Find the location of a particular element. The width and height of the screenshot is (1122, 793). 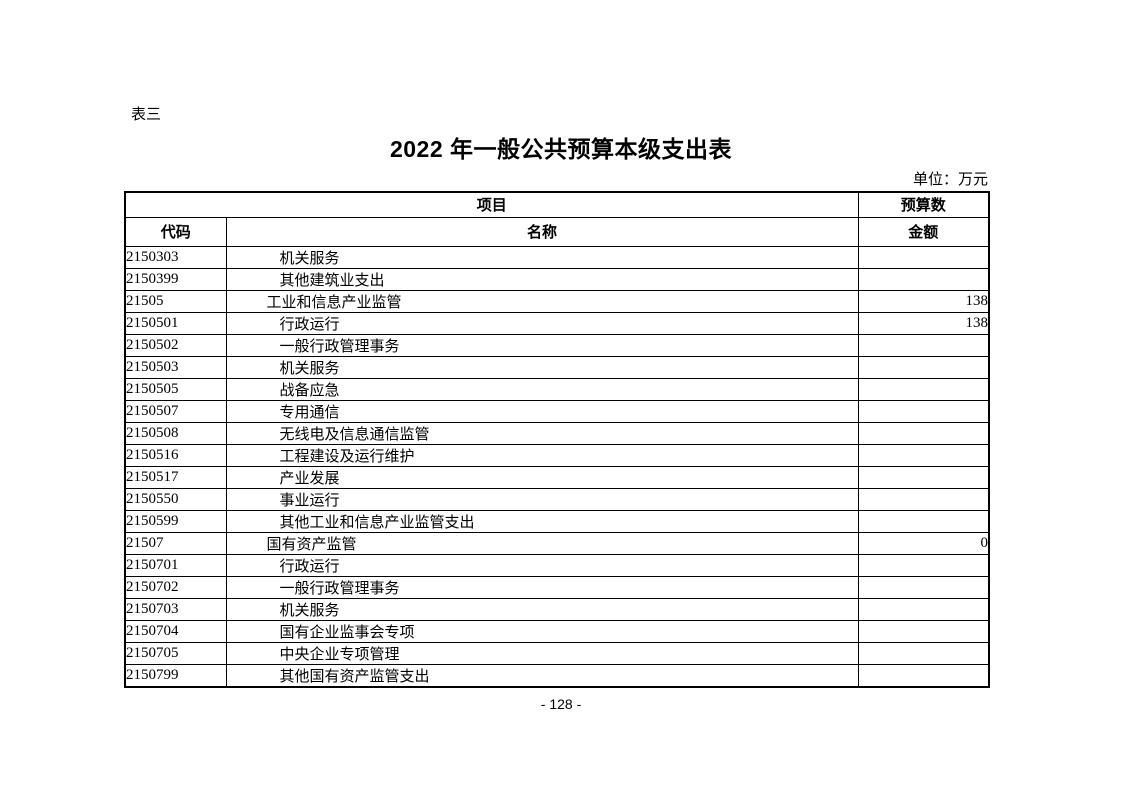

row-name-cell: 产业发展 is located at coordinates (542, 477).